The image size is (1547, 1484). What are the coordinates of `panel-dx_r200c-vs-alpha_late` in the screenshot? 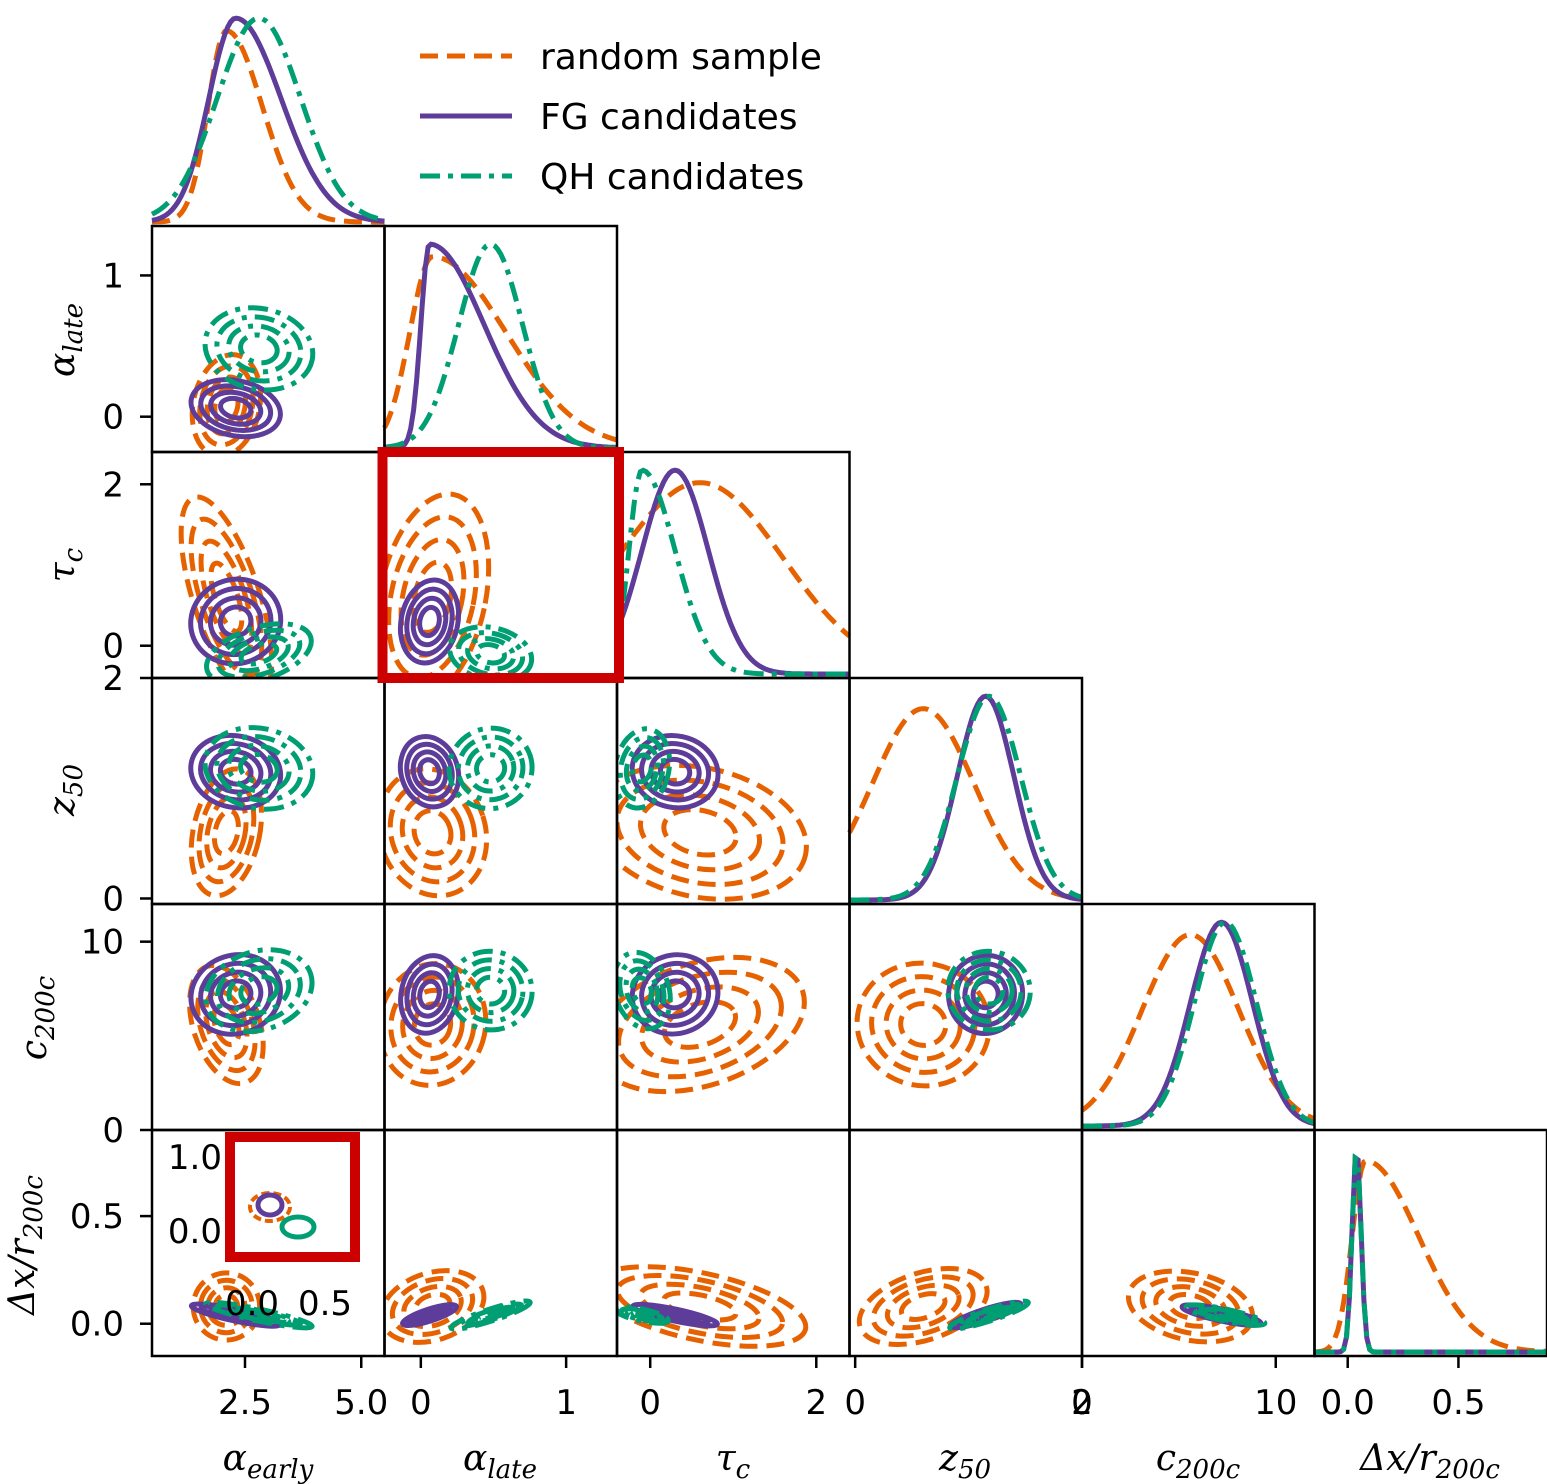 It's located at (458, 1306).